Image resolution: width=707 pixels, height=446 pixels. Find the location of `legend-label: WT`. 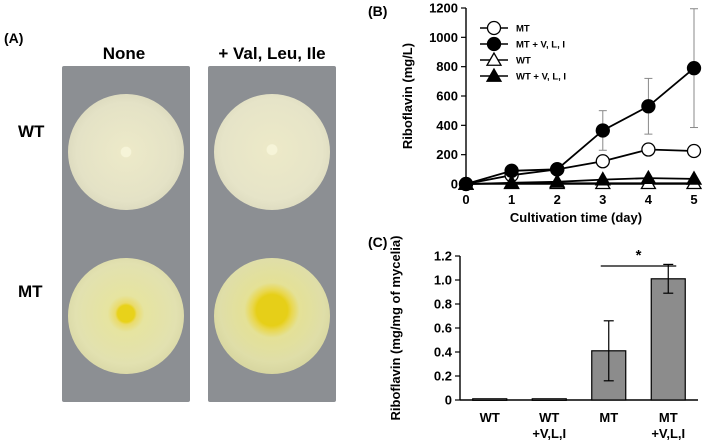

legend-label: WT is located at coordinates (523, 61).